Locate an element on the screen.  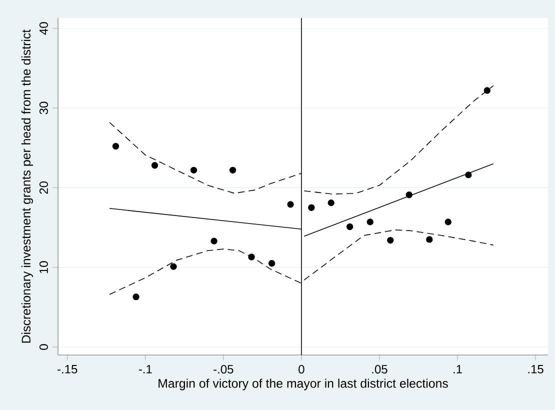
y-axis-title: Discretionary investment grants per head from the district is located at coordinates (27, 186).